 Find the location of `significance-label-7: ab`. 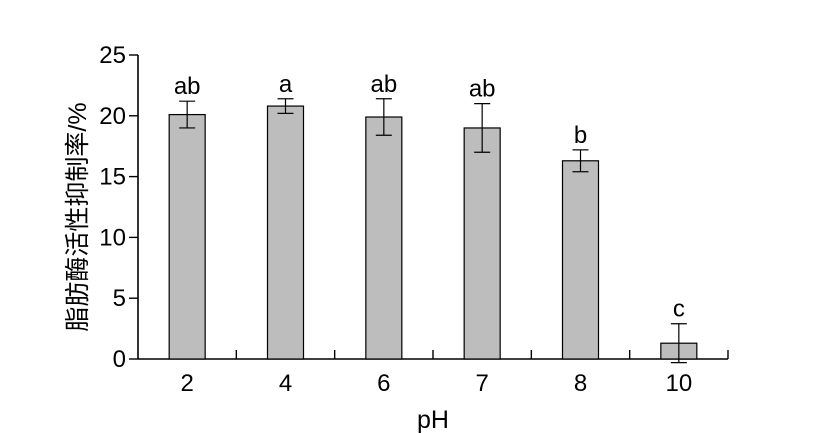

significance-label-7: ab is located at coordinates (482, 89).